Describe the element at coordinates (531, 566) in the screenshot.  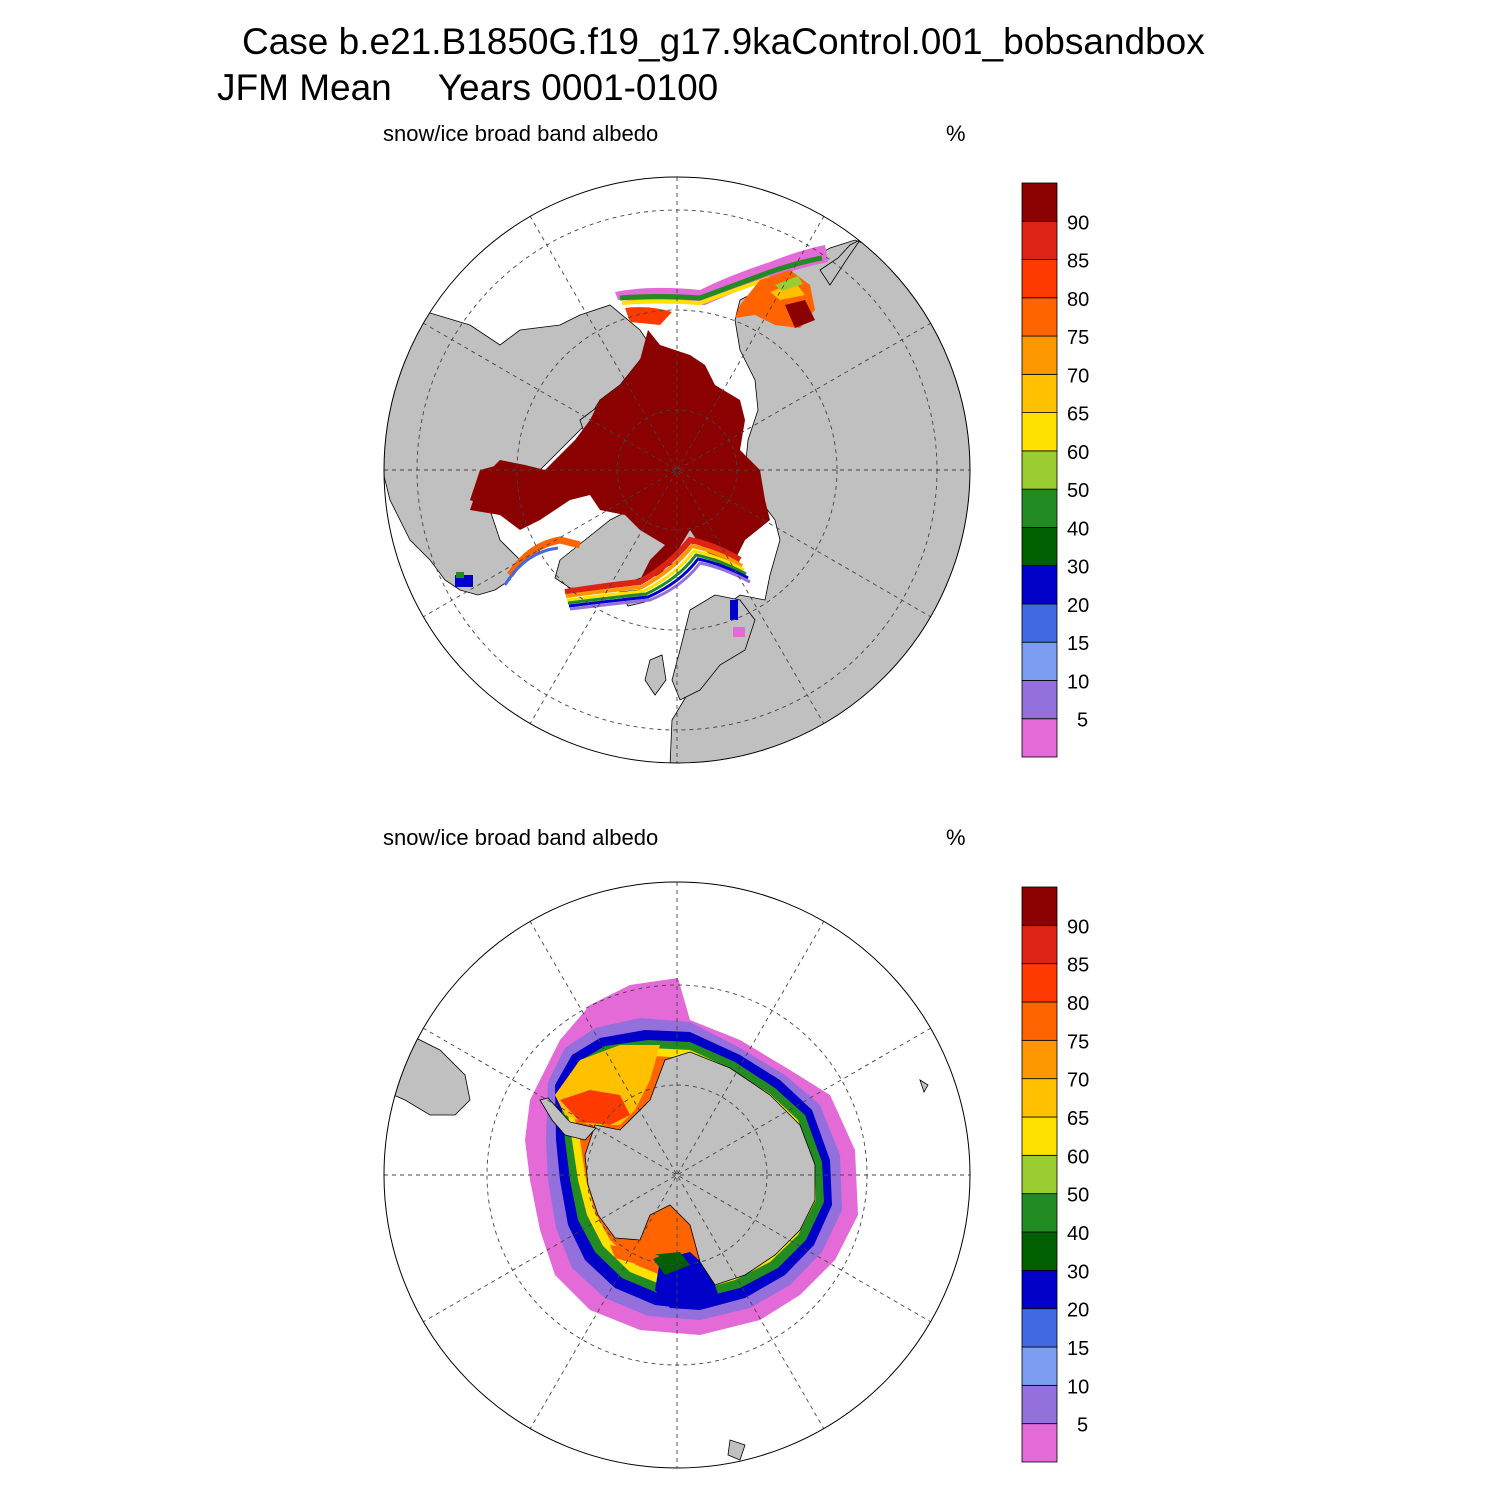
I see `north-labrador-bands-outer` at that location.